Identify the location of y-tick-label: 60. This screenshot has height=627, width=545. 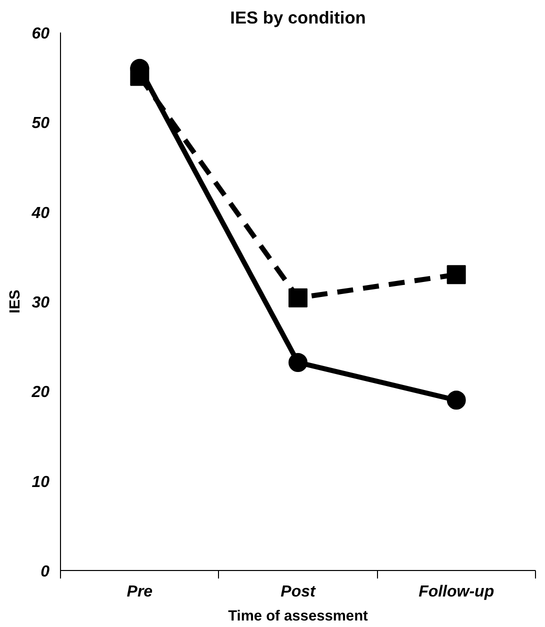
(41, 34).